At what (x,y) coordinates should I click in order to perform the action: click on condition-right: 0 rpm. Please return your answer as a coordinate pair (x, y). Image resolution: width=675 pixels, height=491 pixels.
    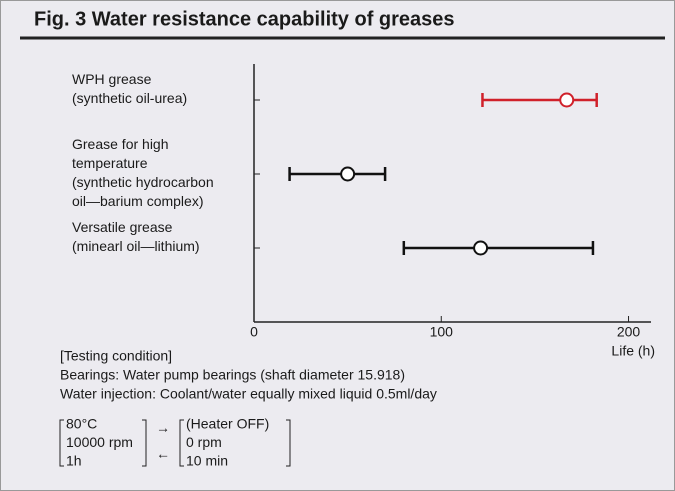
    Looking at the image, I should click on (204, 442).